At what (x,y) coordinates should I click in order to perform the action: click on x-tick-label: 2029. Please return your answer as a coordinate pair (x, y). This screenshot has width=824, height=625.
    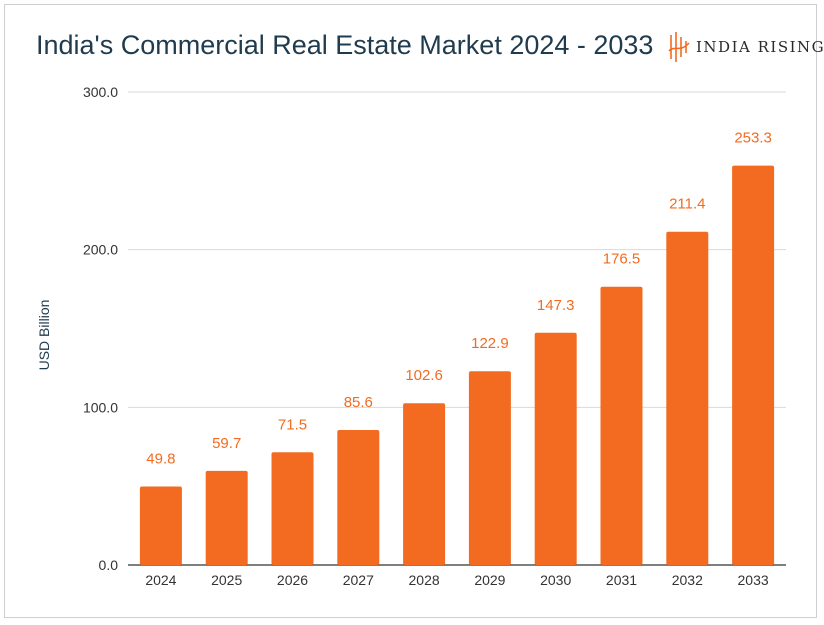
    Looking at the image, I should click on (489, 580).